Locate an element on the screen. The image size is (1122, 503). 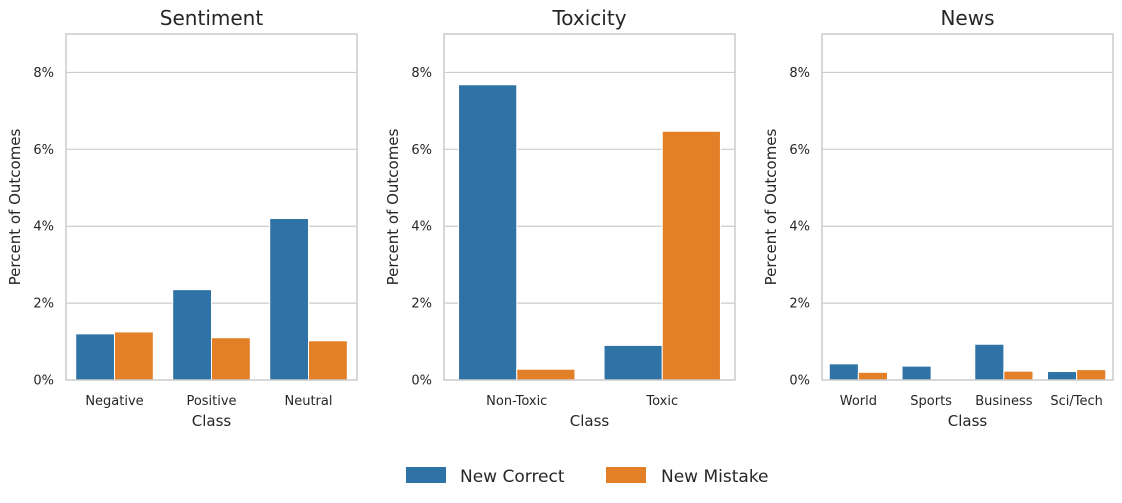
bar-neutral-new-mistake is located at coordinates (328, 360).